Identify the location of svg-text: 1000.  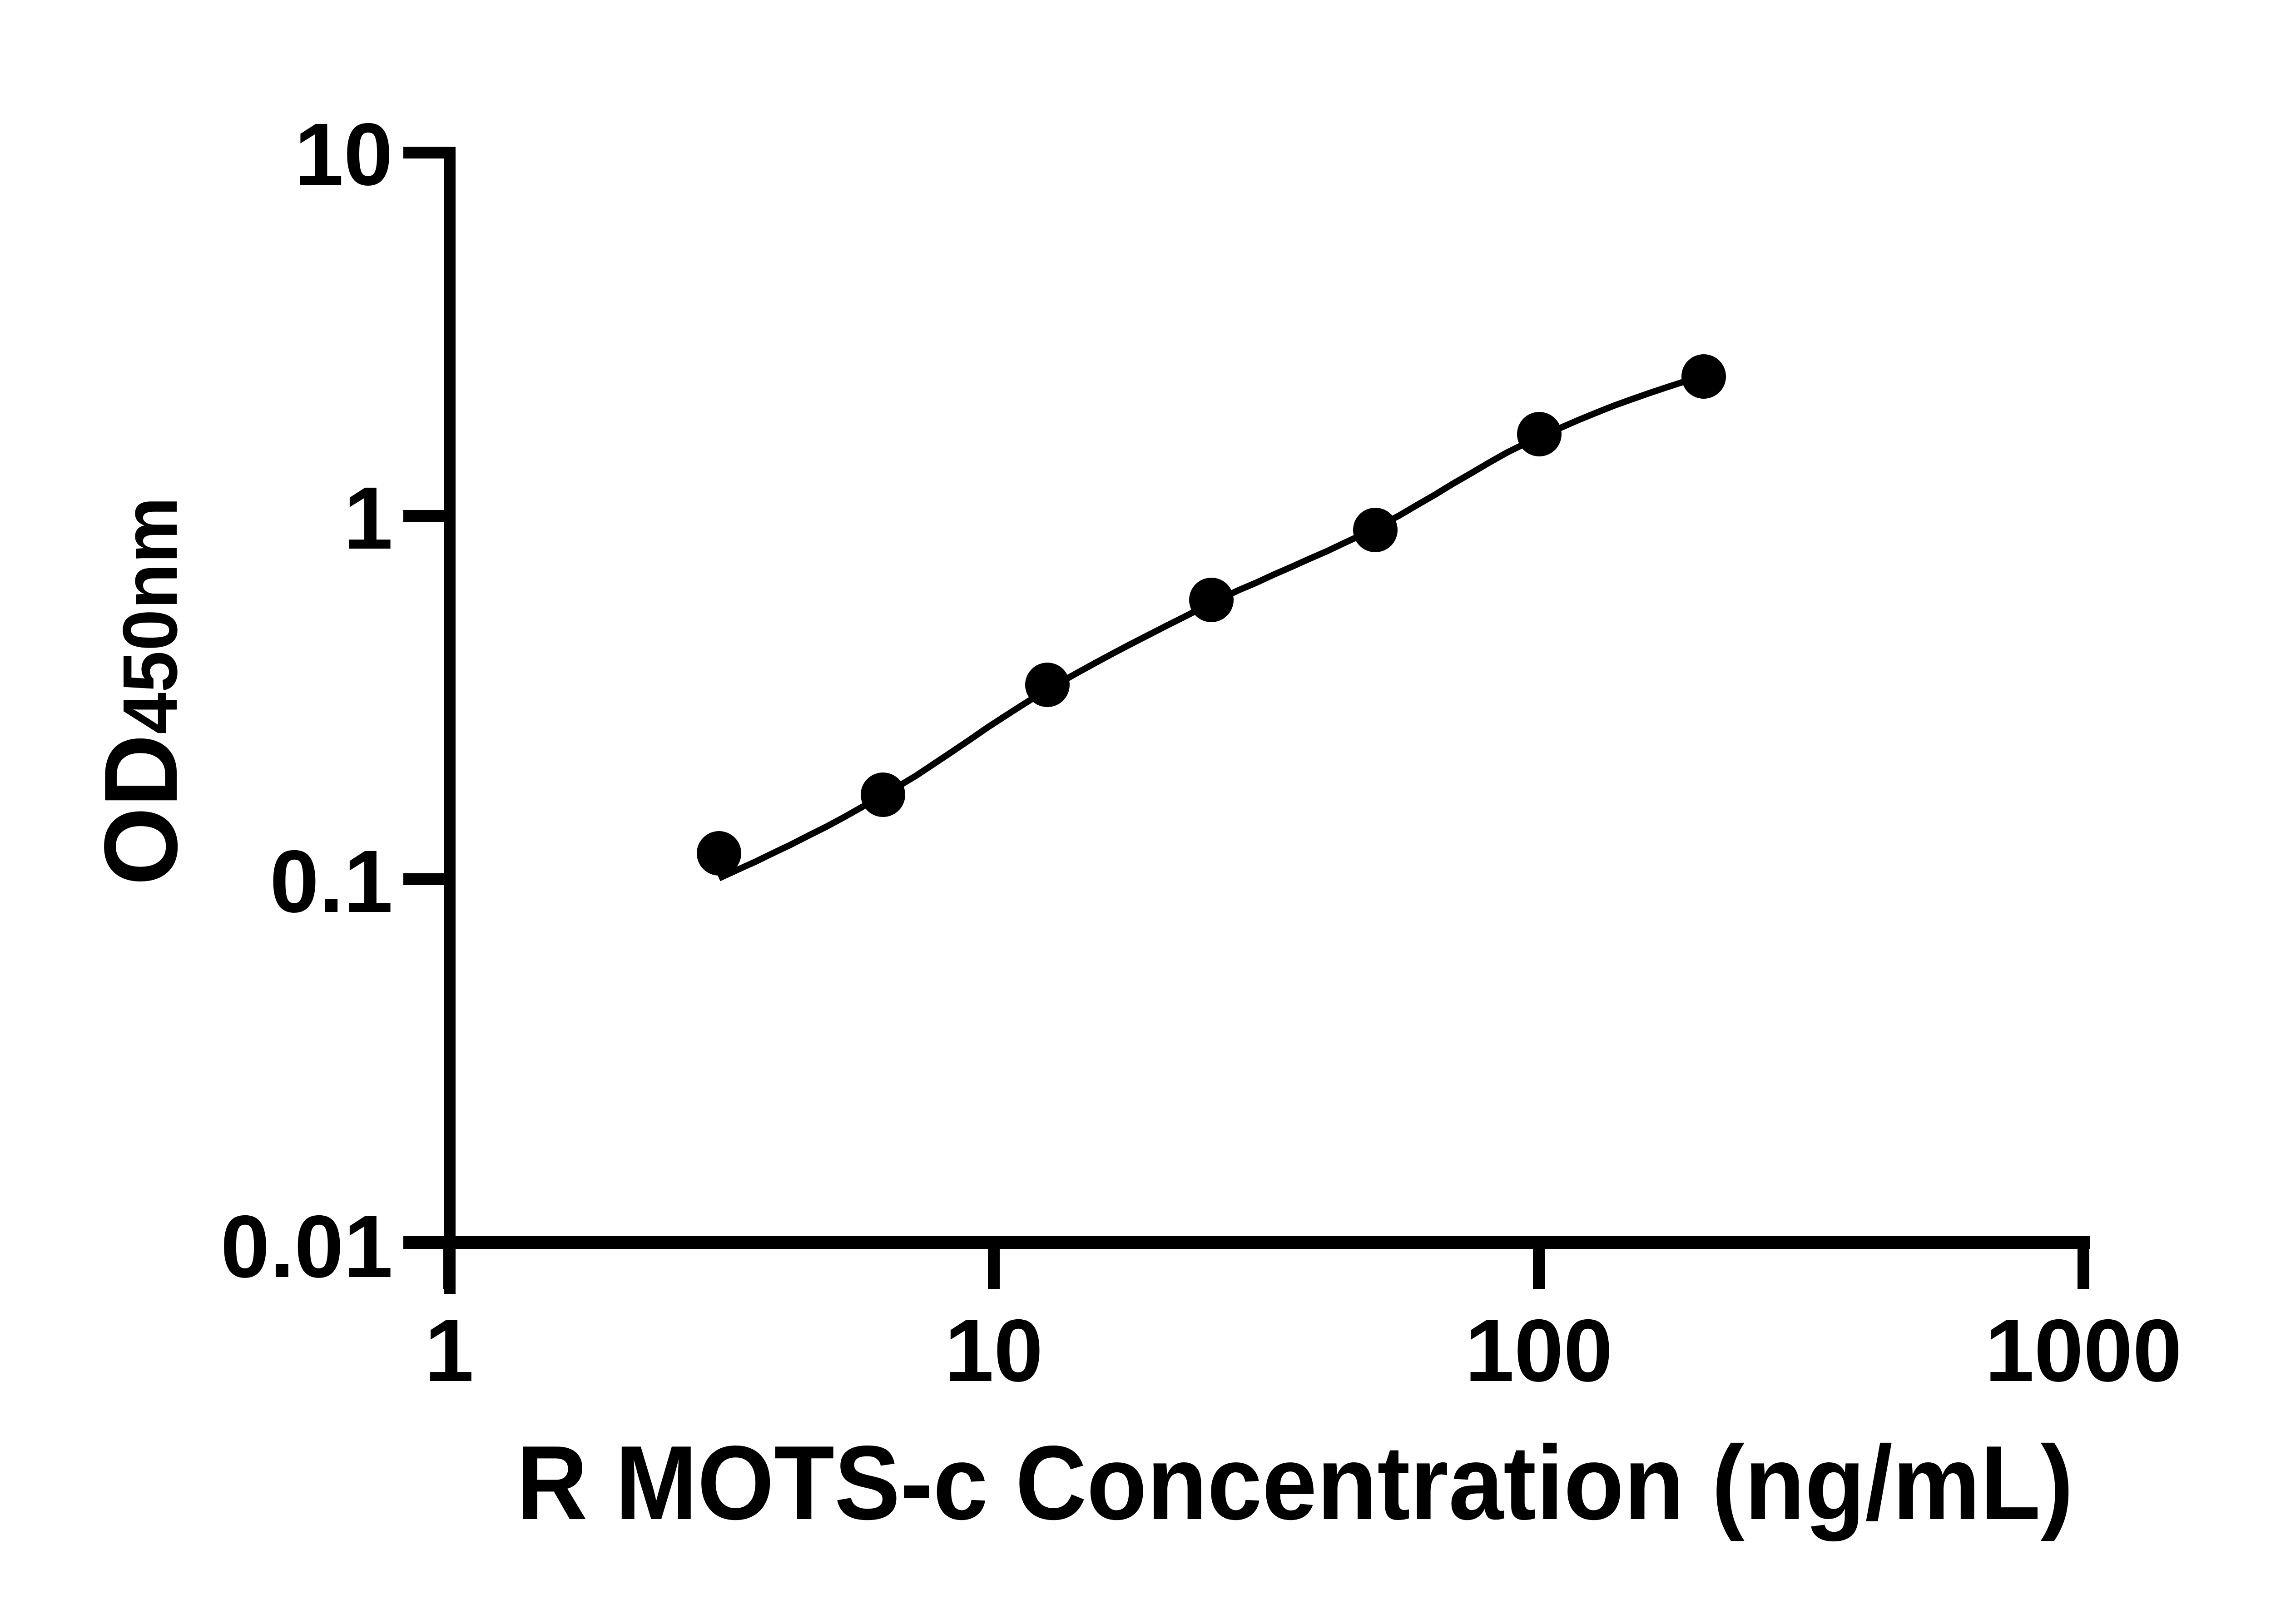
(2083, 1350).